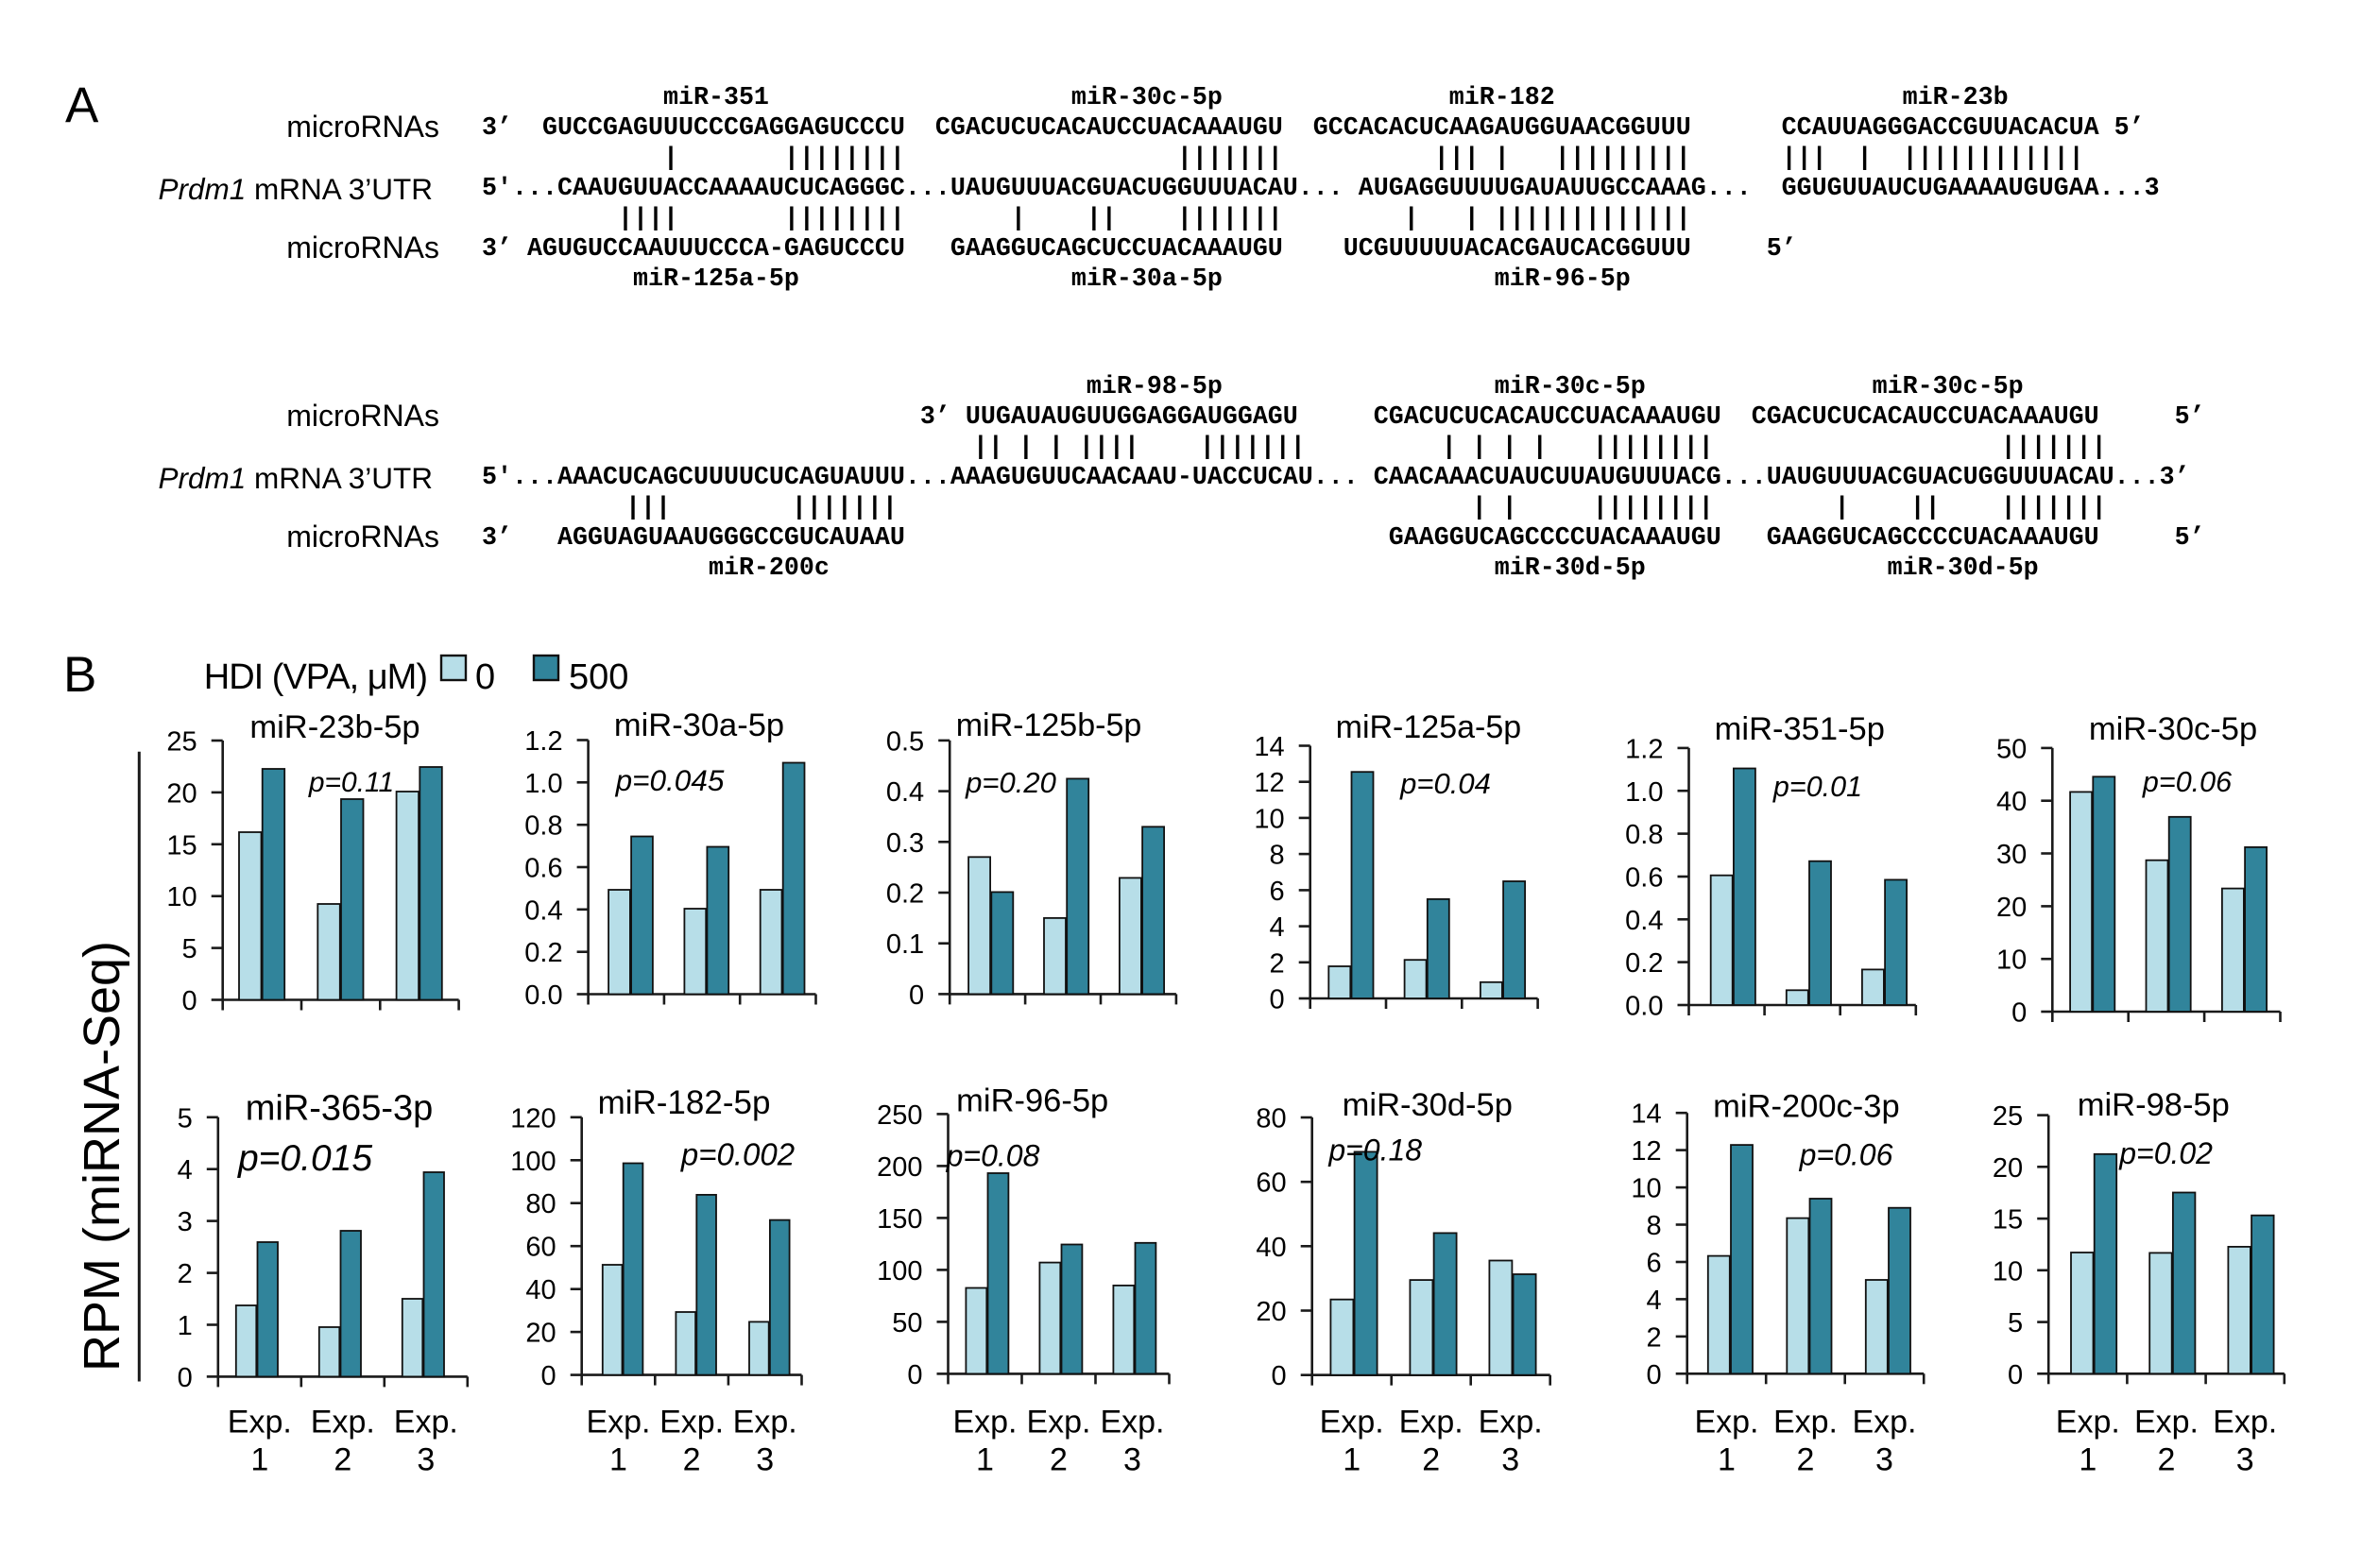 This screenshot has width=2362, height=1568. Describe the element at coordinates (2154, 1105) in the screenshot. I see `svg-text: miR-98-5p` at that location.